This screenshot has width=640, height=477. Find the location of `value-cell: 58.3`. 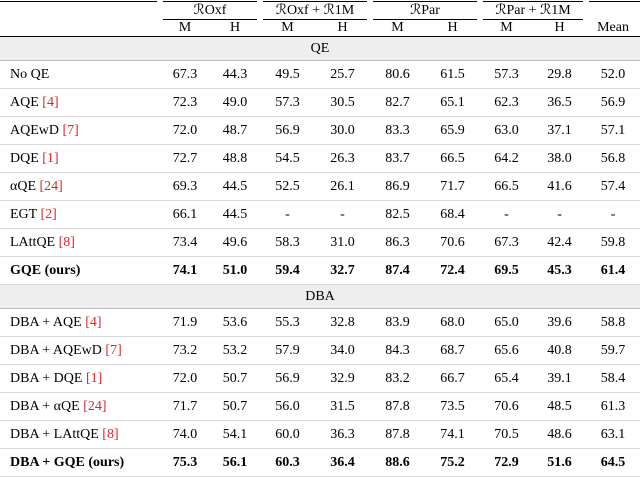

value-cell: 58.3 is located at coordinates (288, 242).